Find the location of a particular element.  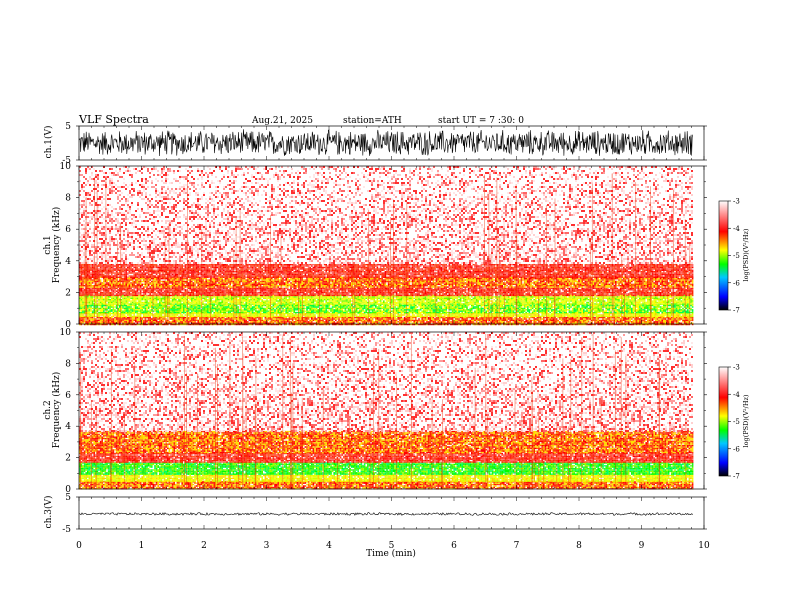

ch1-spectrogram-y-tick-label: 4 is located at coordinates (68, 262).